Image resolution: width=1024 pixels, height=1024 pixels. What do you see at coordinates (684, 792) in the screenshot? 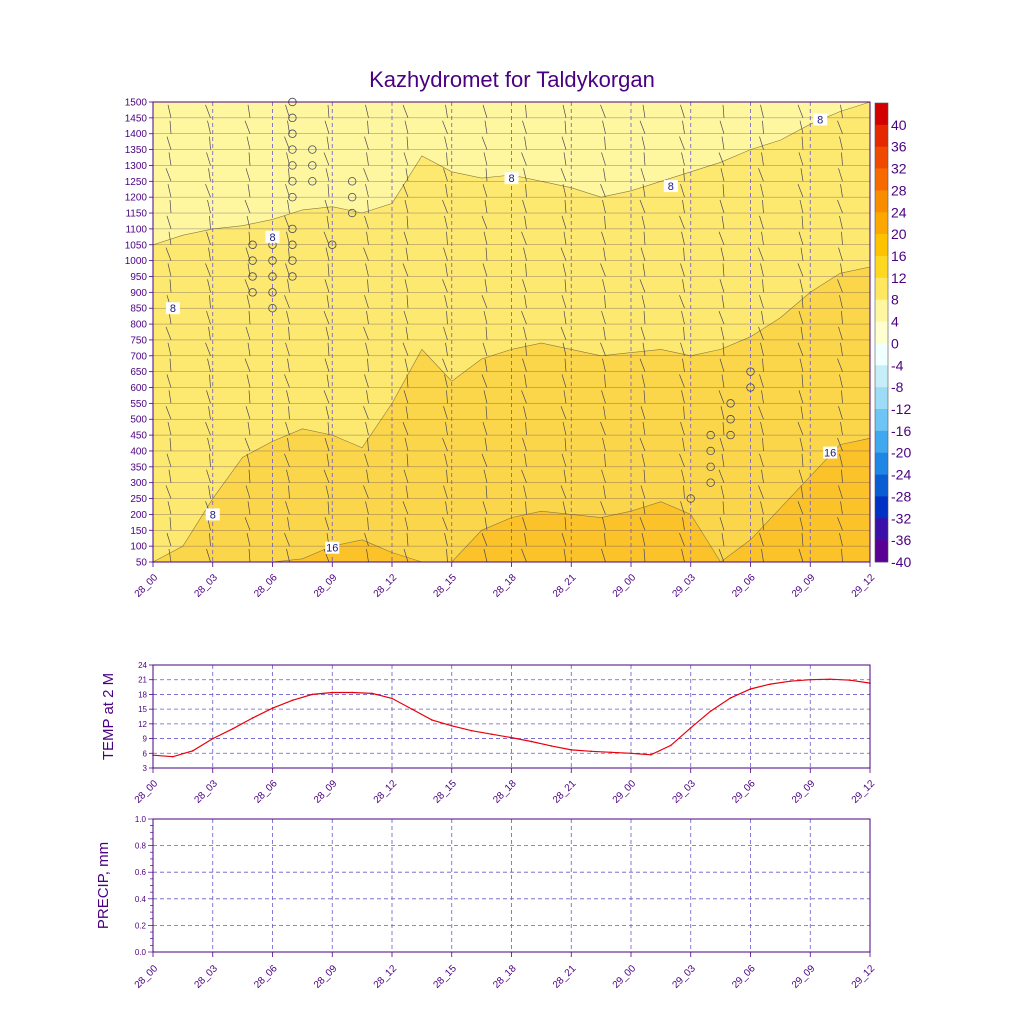
I see `temp-x-tick-label: 29_03` at bounding box center [684, 792].